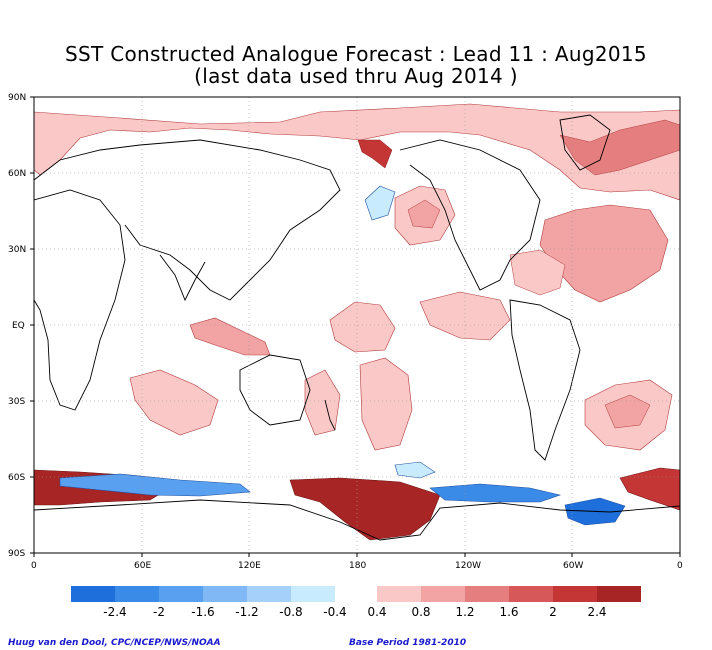 The image size is (712, 650). I want to click on lon-label: 60E, so click(142, 566).